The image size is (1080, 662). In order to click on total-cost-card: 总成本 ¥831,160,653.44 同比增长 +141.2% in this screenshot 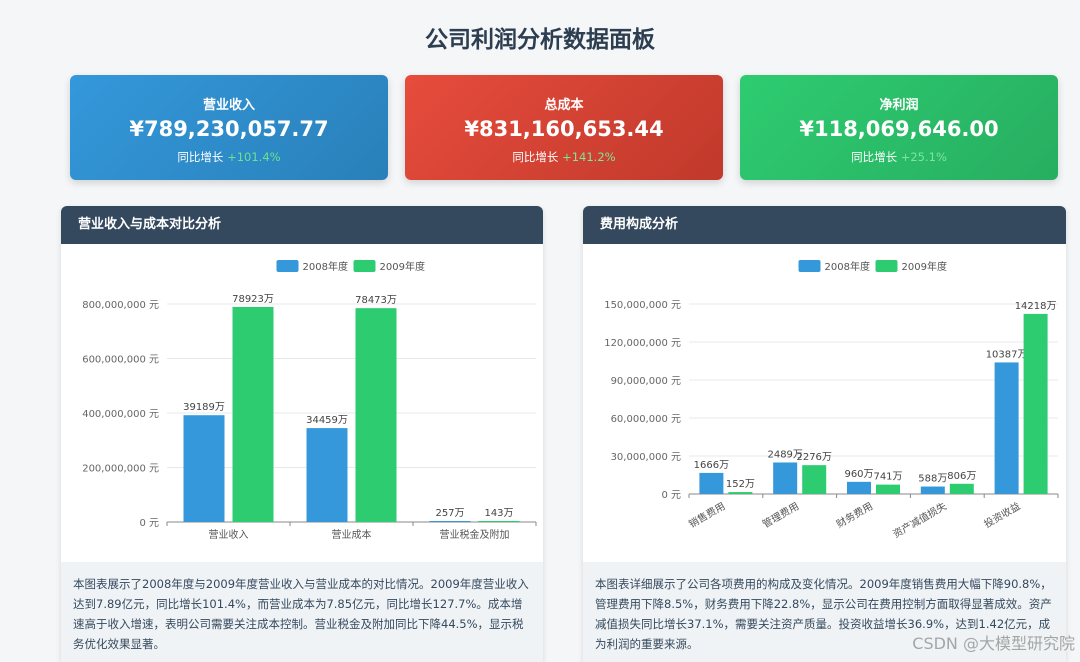, I will do `click(564, 127)`.